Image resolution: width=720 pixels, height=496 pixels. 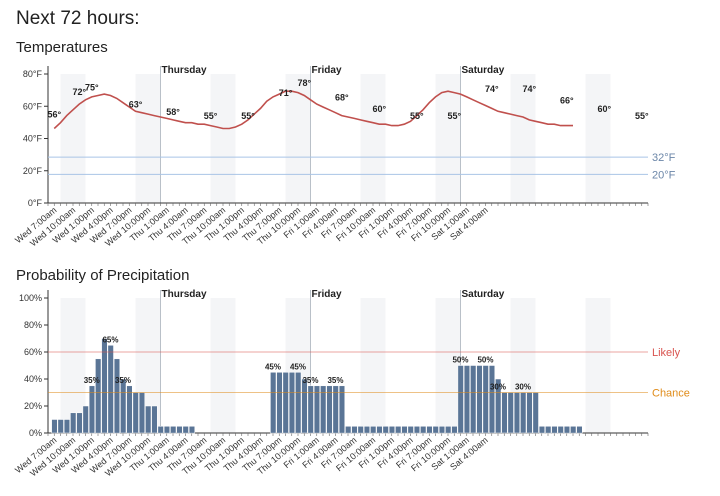 I want to click on y-tick-label: 40%, so click(x=33, y=379).